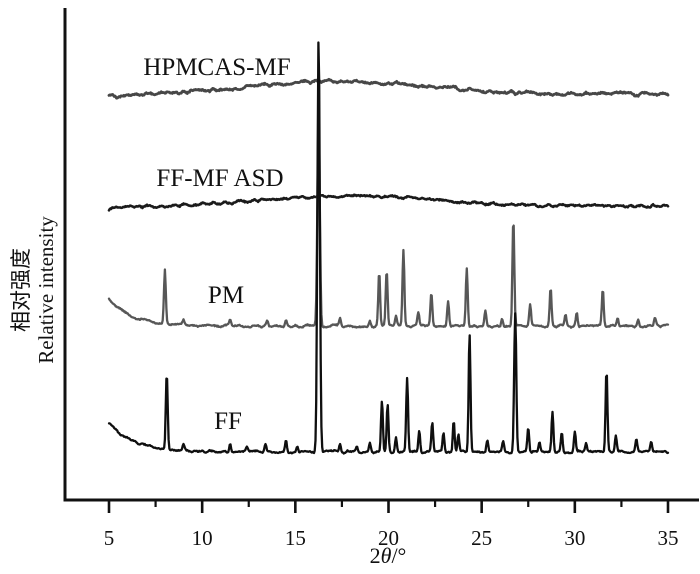 This screenshot has height=574, width=700. I want to click on x-tick-label: 5, so click(109, 538).